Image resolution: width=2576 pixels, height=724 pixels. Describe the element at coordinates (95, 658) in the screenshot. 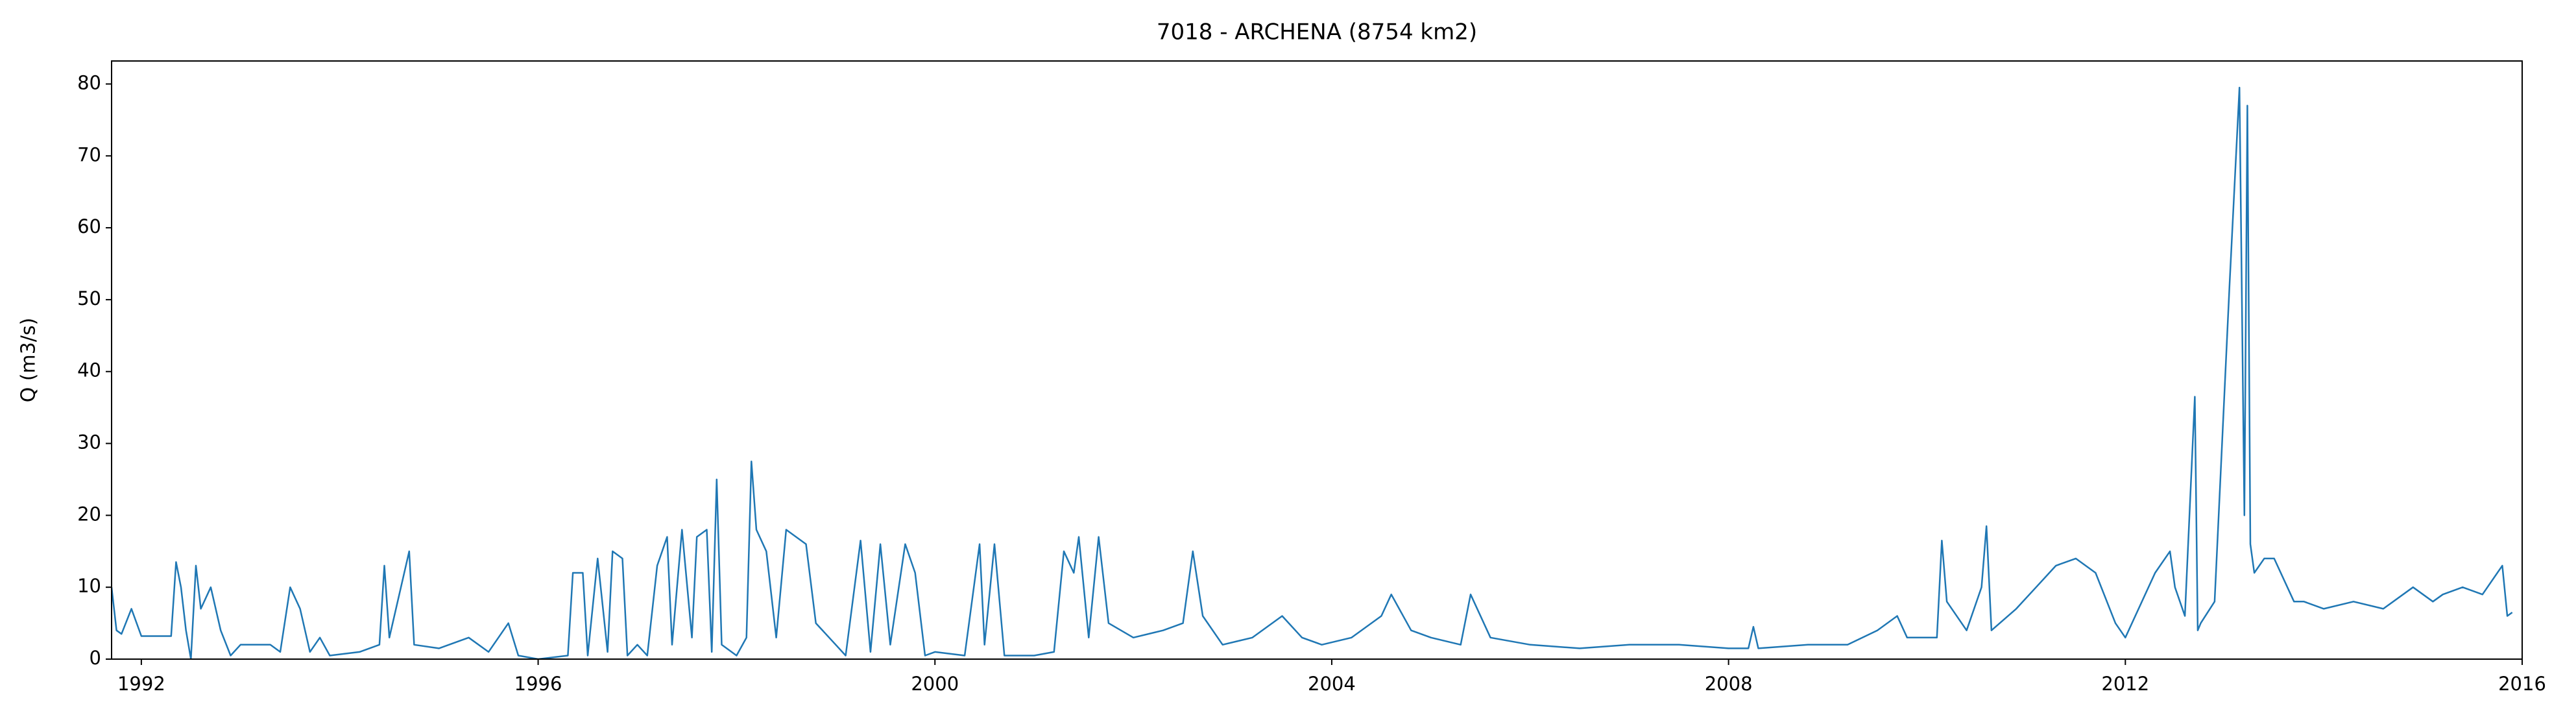

I see `y-tick-label: 0` at that location.